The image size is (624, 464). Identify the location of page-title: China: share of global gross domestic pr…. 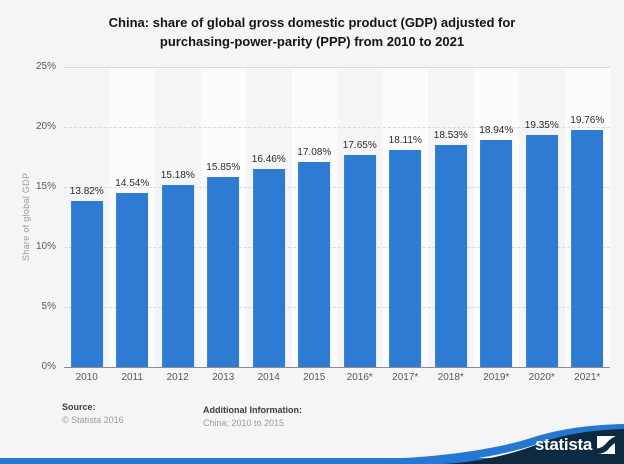
(312, 32).